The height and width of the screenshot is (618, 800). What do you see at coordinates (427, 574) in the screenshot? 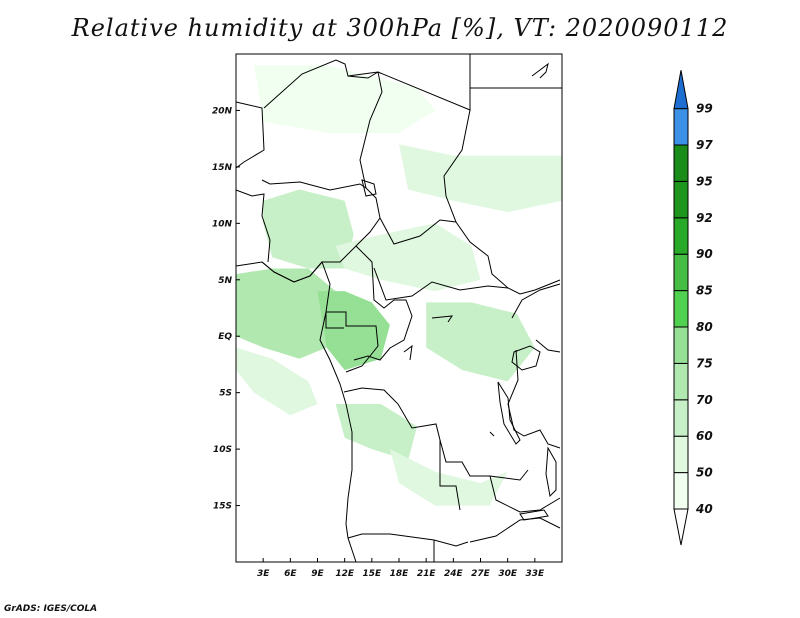
I see `lon-tick-label: 21E` at bounding box center [427, 574].